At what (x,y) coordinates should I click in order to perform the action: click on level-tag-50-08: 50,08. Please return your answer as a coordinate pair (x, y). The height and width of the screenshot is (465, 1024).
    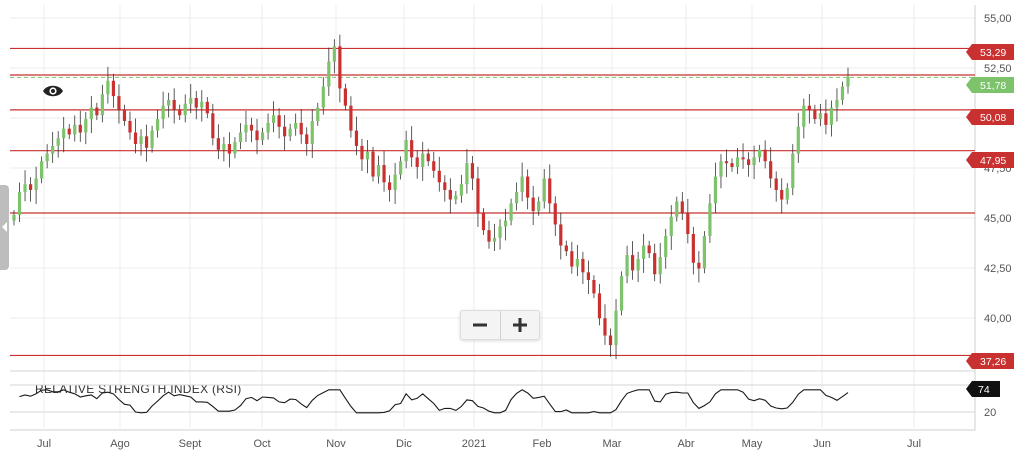
    Looking at the image, I should click on (990, 117).